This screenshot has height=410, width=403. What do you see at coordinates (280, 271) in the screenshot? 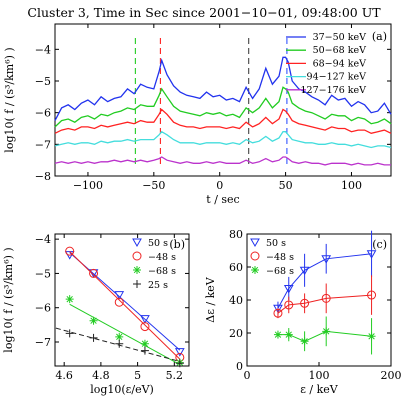
I see `legend-label: −68 s` at bounding box center [280, 271].